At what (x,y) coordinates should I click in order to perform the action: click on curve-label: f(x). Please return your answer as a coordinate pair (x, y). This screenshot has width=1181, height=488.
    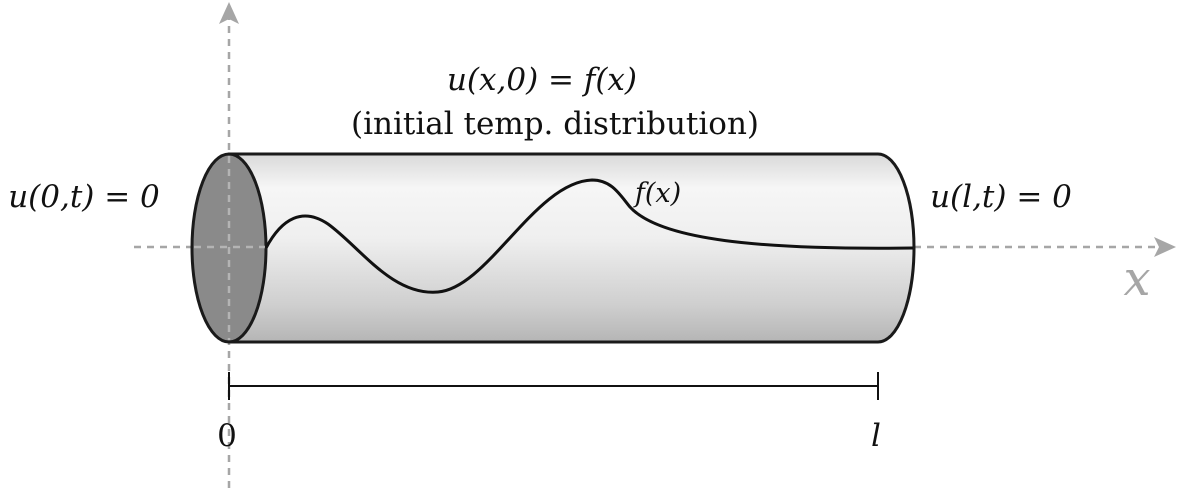
    Looking at the image, I should click on (657, 193).